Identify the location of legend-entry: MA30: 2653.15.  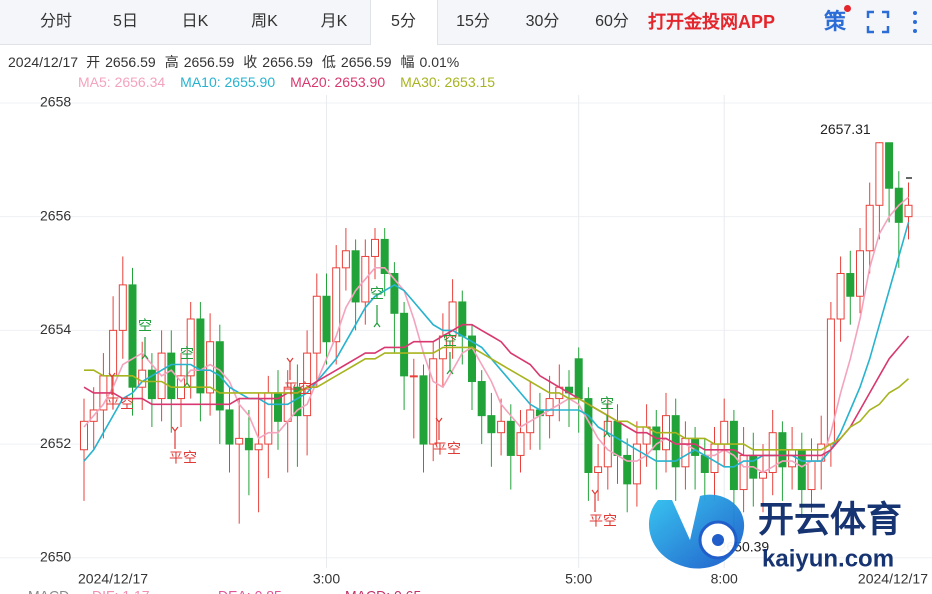
(448, 82).